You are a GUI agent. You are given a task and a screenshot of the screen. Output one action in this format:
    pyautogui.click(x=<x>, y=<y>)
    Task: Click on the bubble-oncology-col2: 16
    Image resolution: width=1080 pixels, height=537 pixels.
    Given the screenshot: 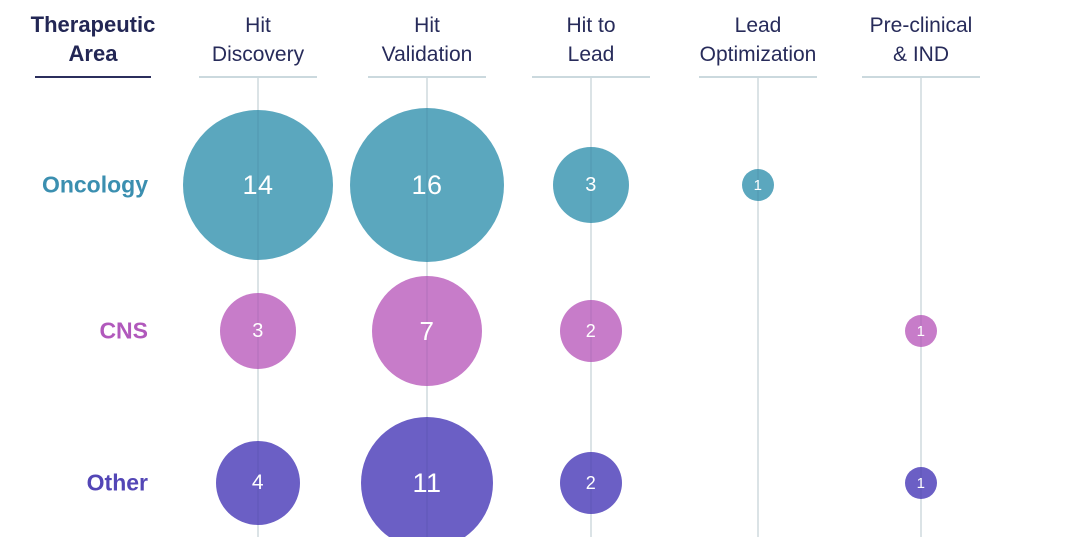 What is the action you would take?
    pyautogui.click(x=427, y=185)
    